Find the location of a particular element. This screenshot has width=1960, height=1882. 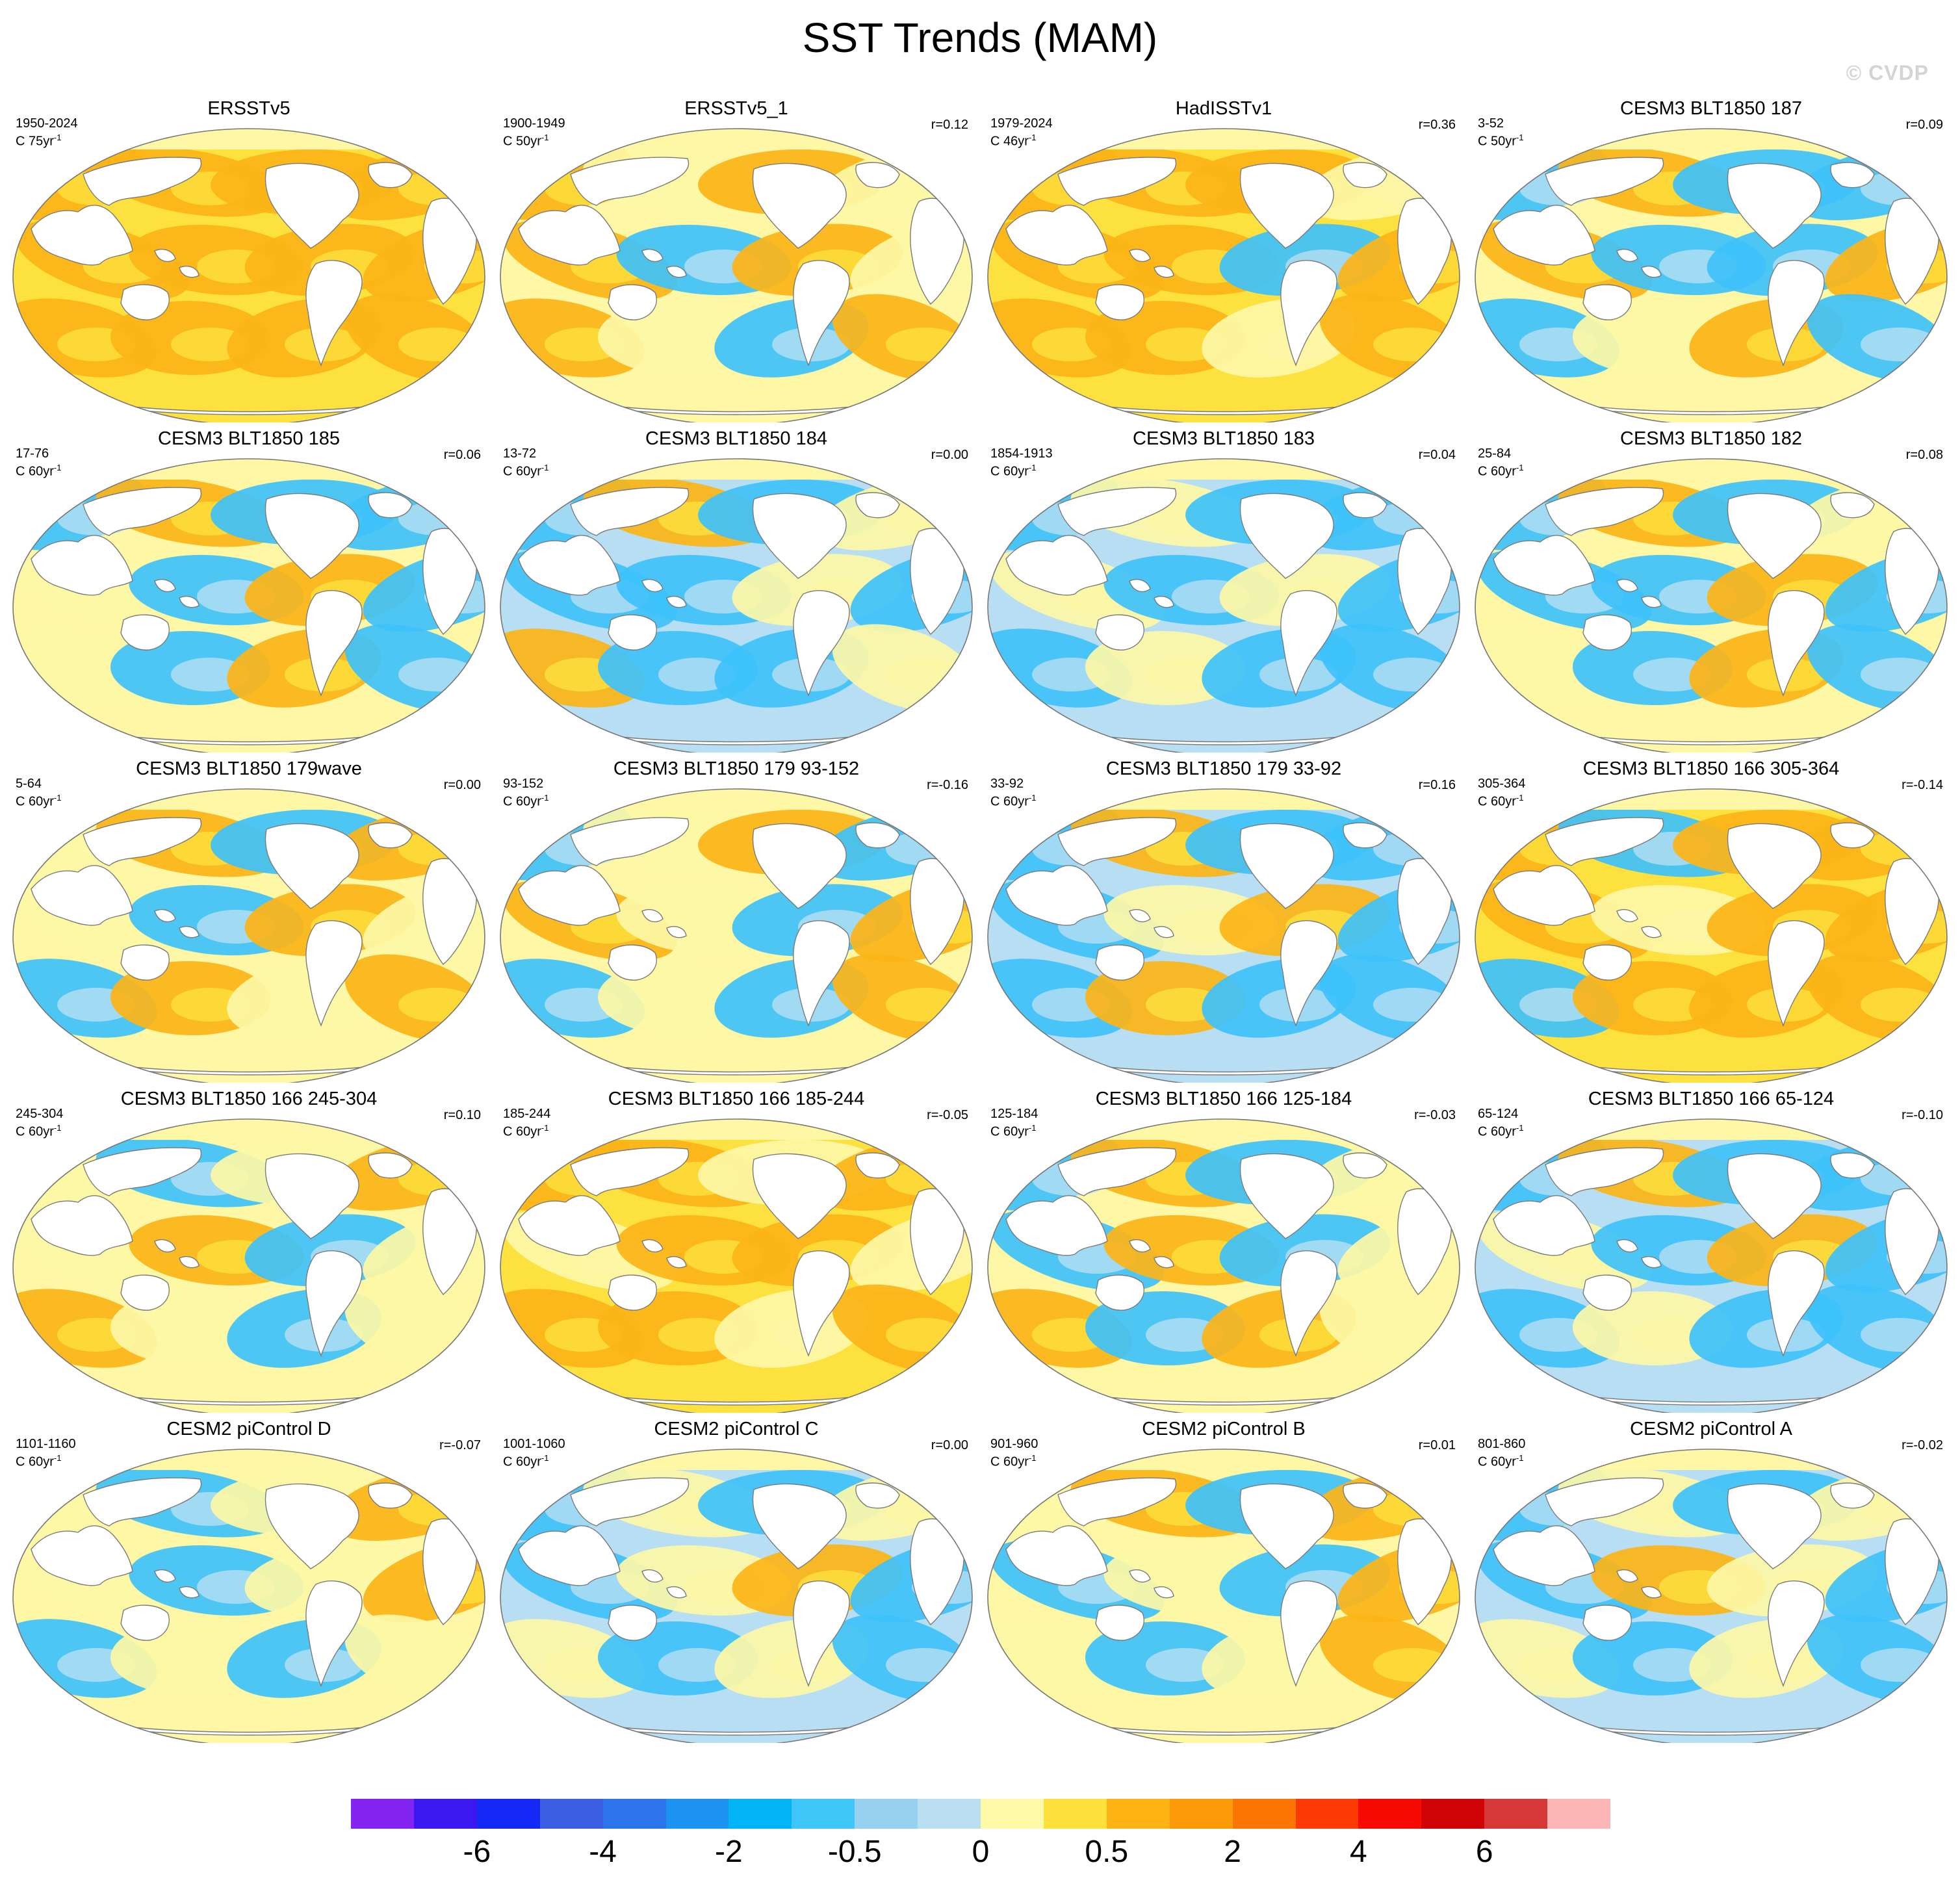

panel-title: CESM3 BLT1850 179 33-92 is located at coordinates (1223, 768).